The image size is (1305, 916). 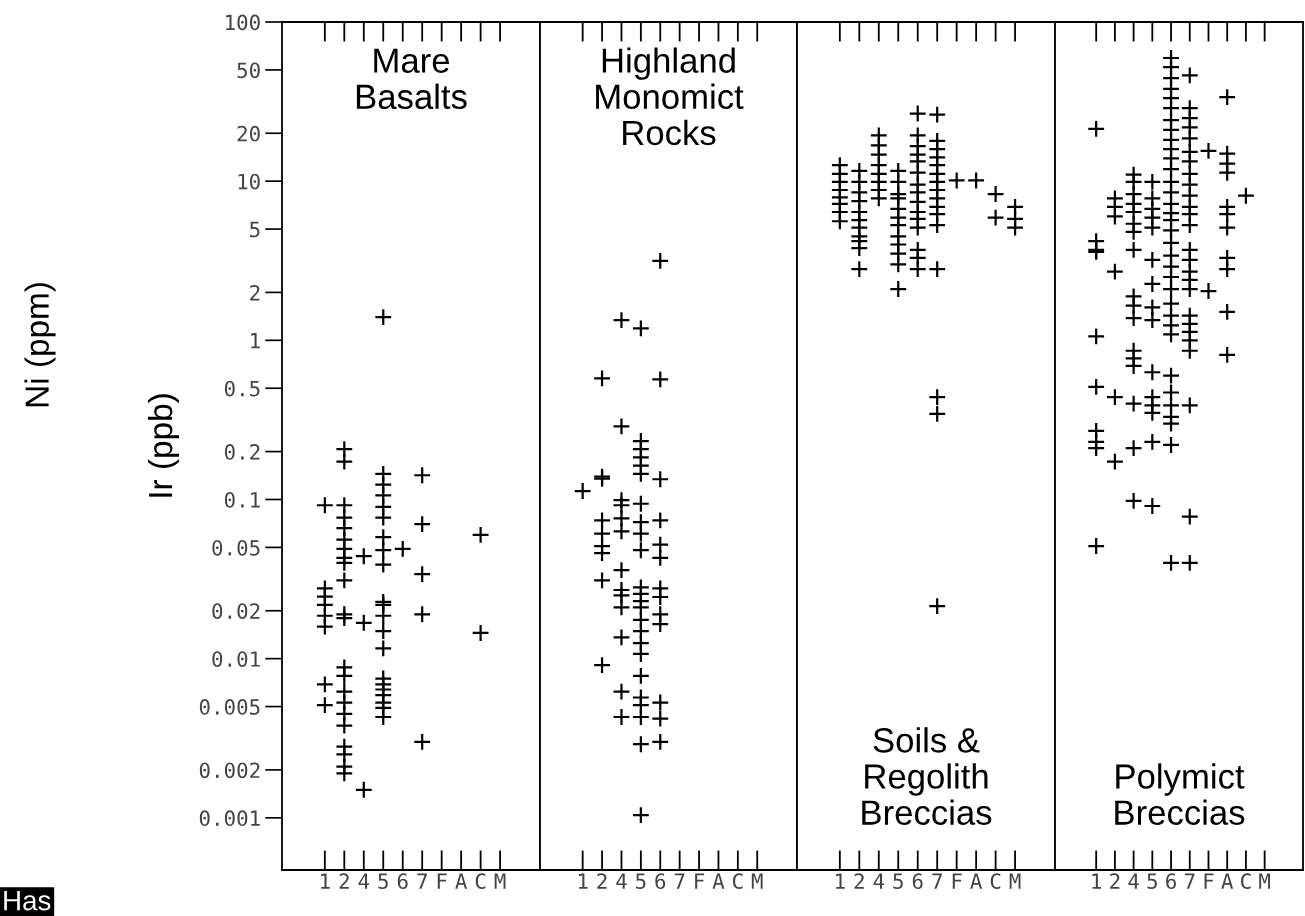 I want to click on annotation: Mare Basalts, so click(x=411, y=79).